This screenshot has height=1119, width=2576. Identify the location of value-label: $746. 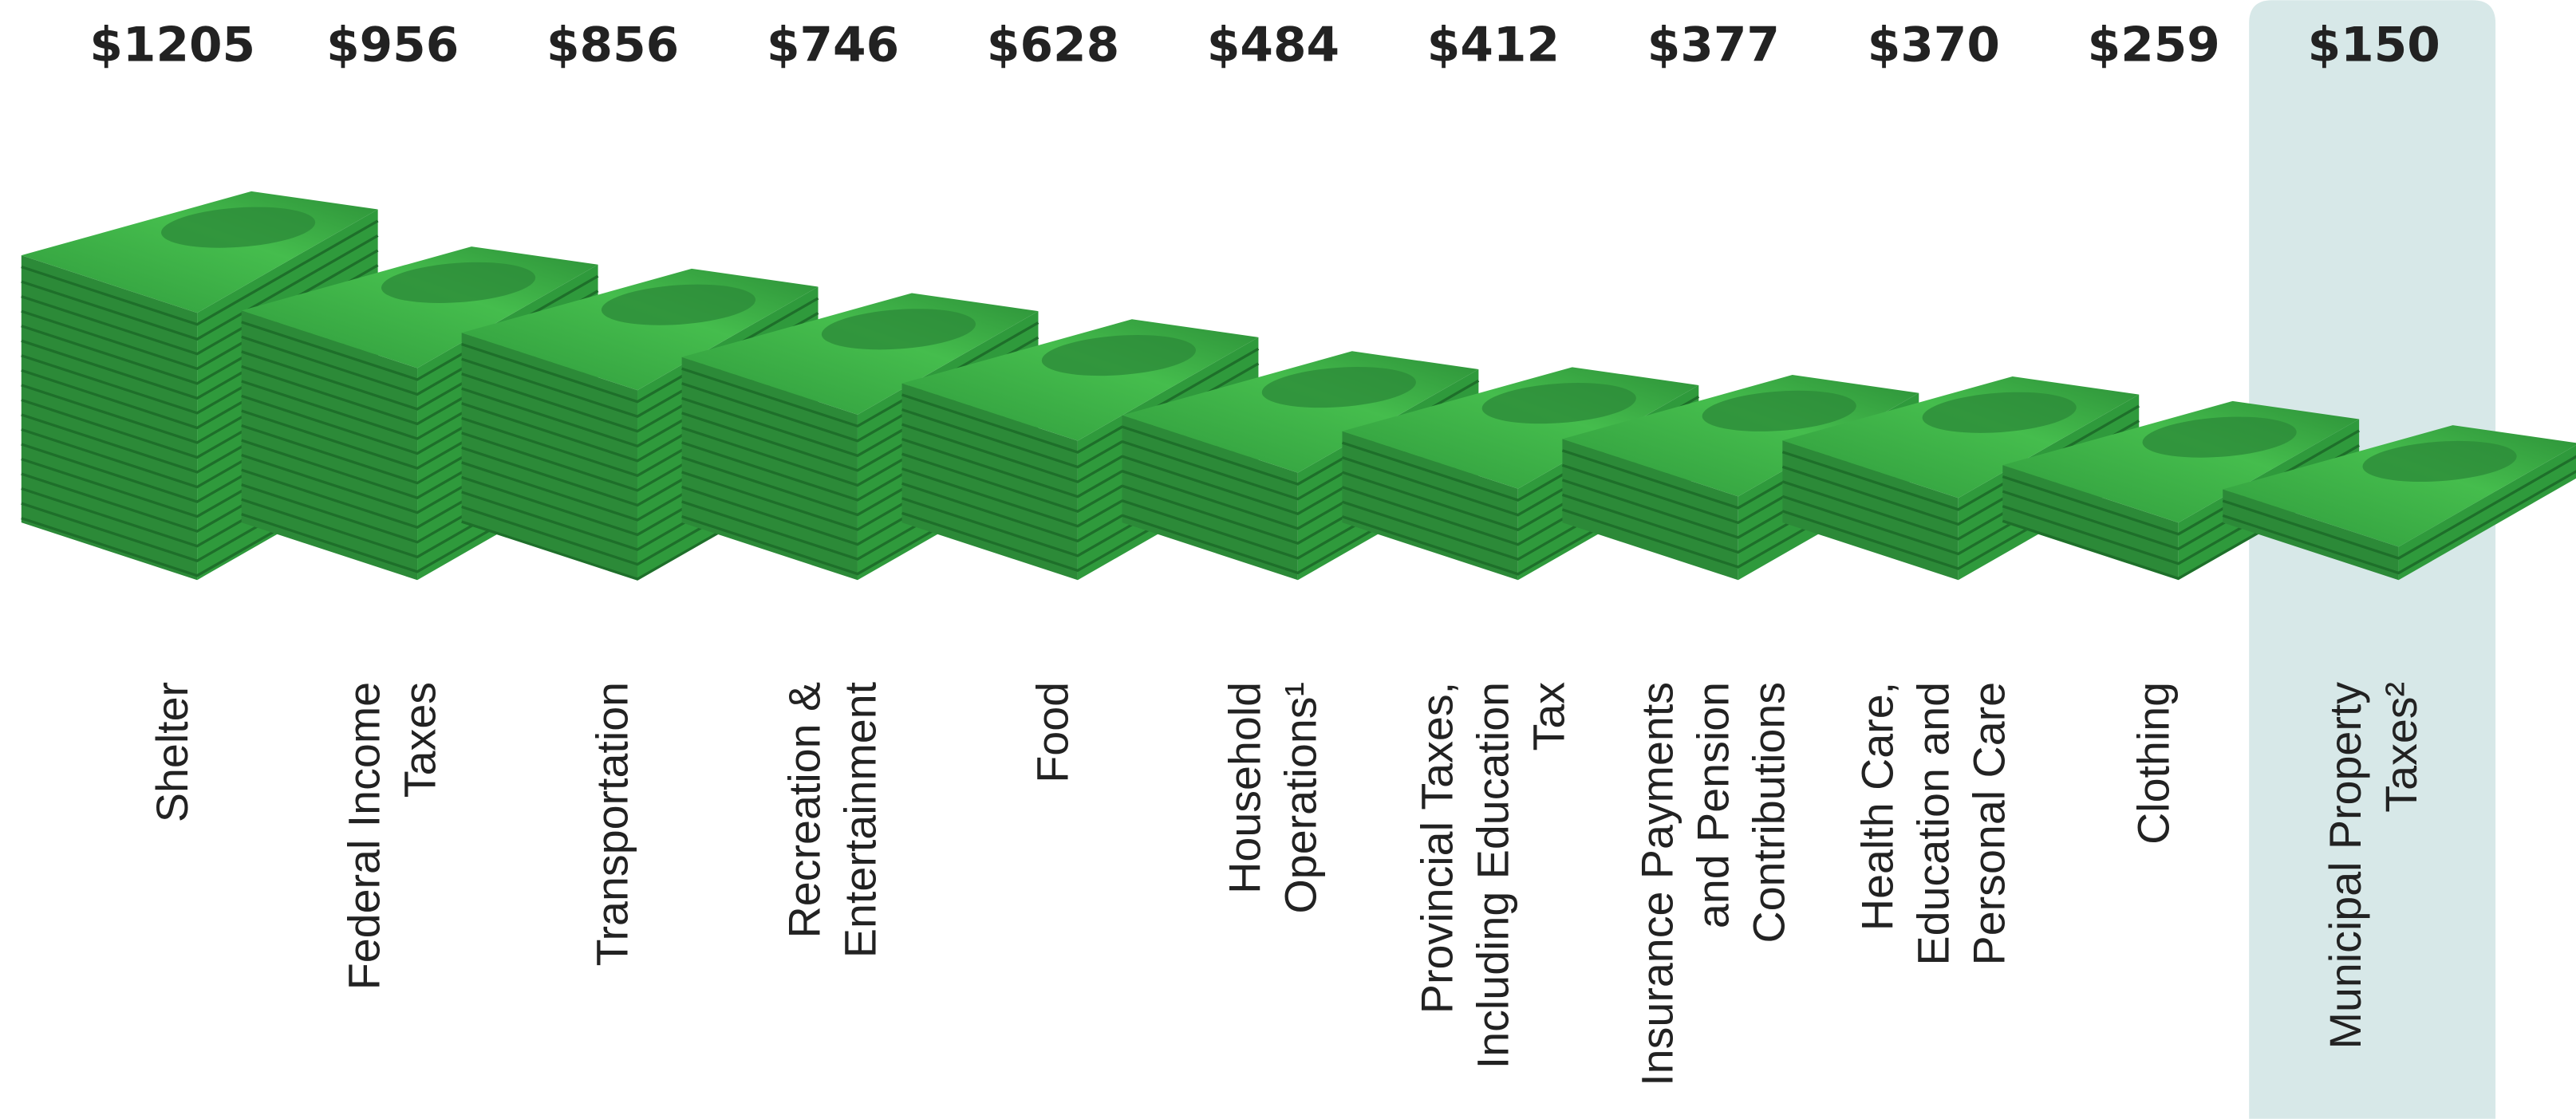
(833, 45).